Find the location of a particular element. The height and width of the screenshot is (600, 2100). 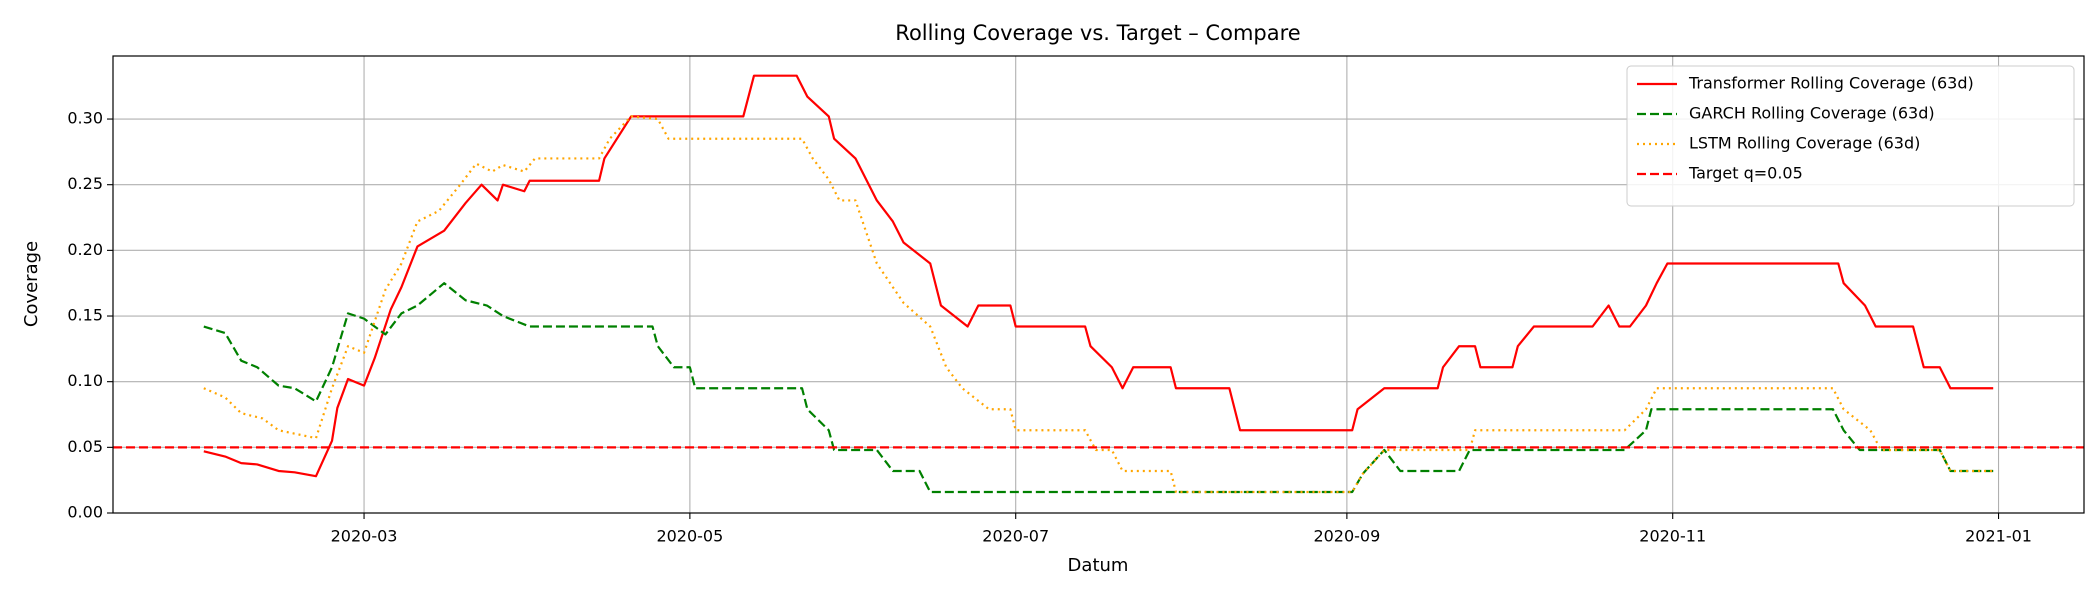

x-tick-label: 2021-01 is located at coordinates (1998, 536).